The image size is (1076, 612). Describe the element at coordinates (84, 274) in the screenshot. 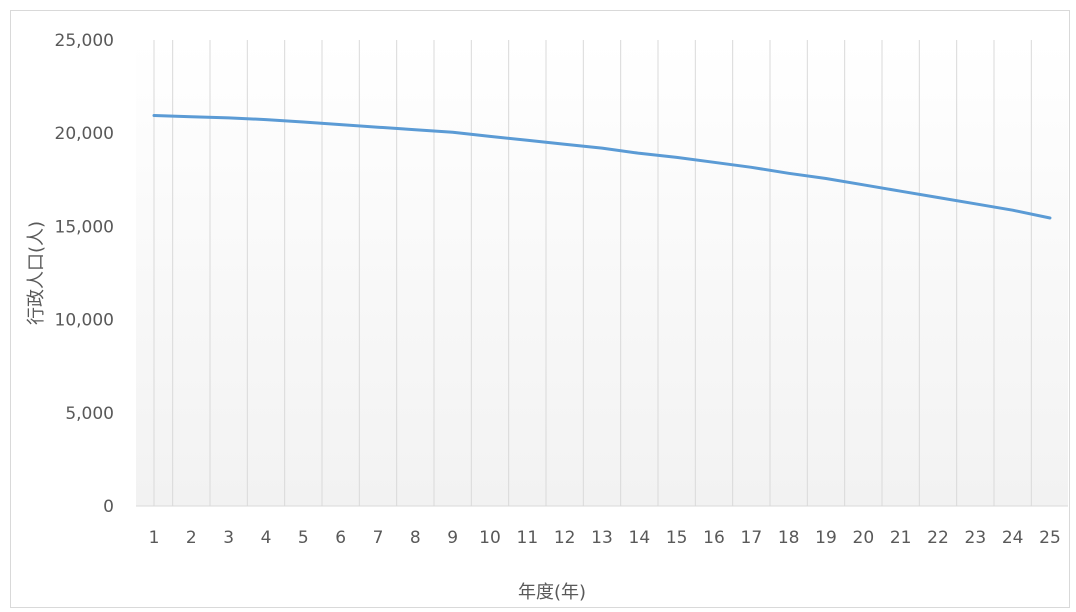

I see `y-axis-ticks: 0 5,000 10,000 15,000 20,000 25,000` at that location.